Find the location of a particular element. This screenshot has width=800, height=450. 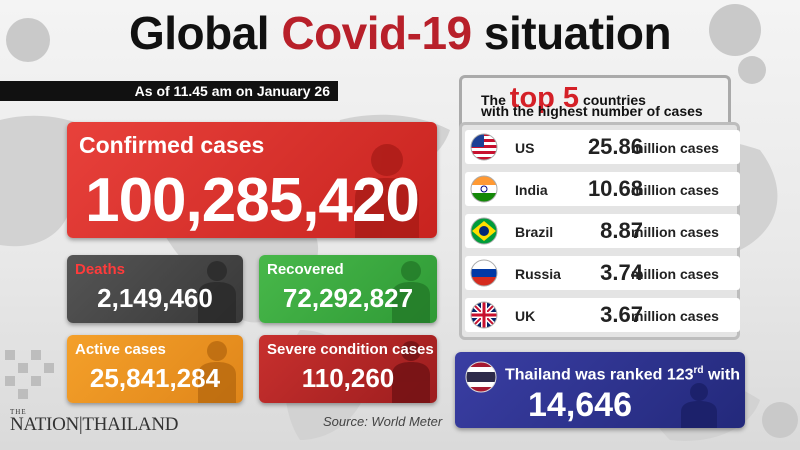

country-row-us: US 25.86 million cases is located at coordinates (602, 147).